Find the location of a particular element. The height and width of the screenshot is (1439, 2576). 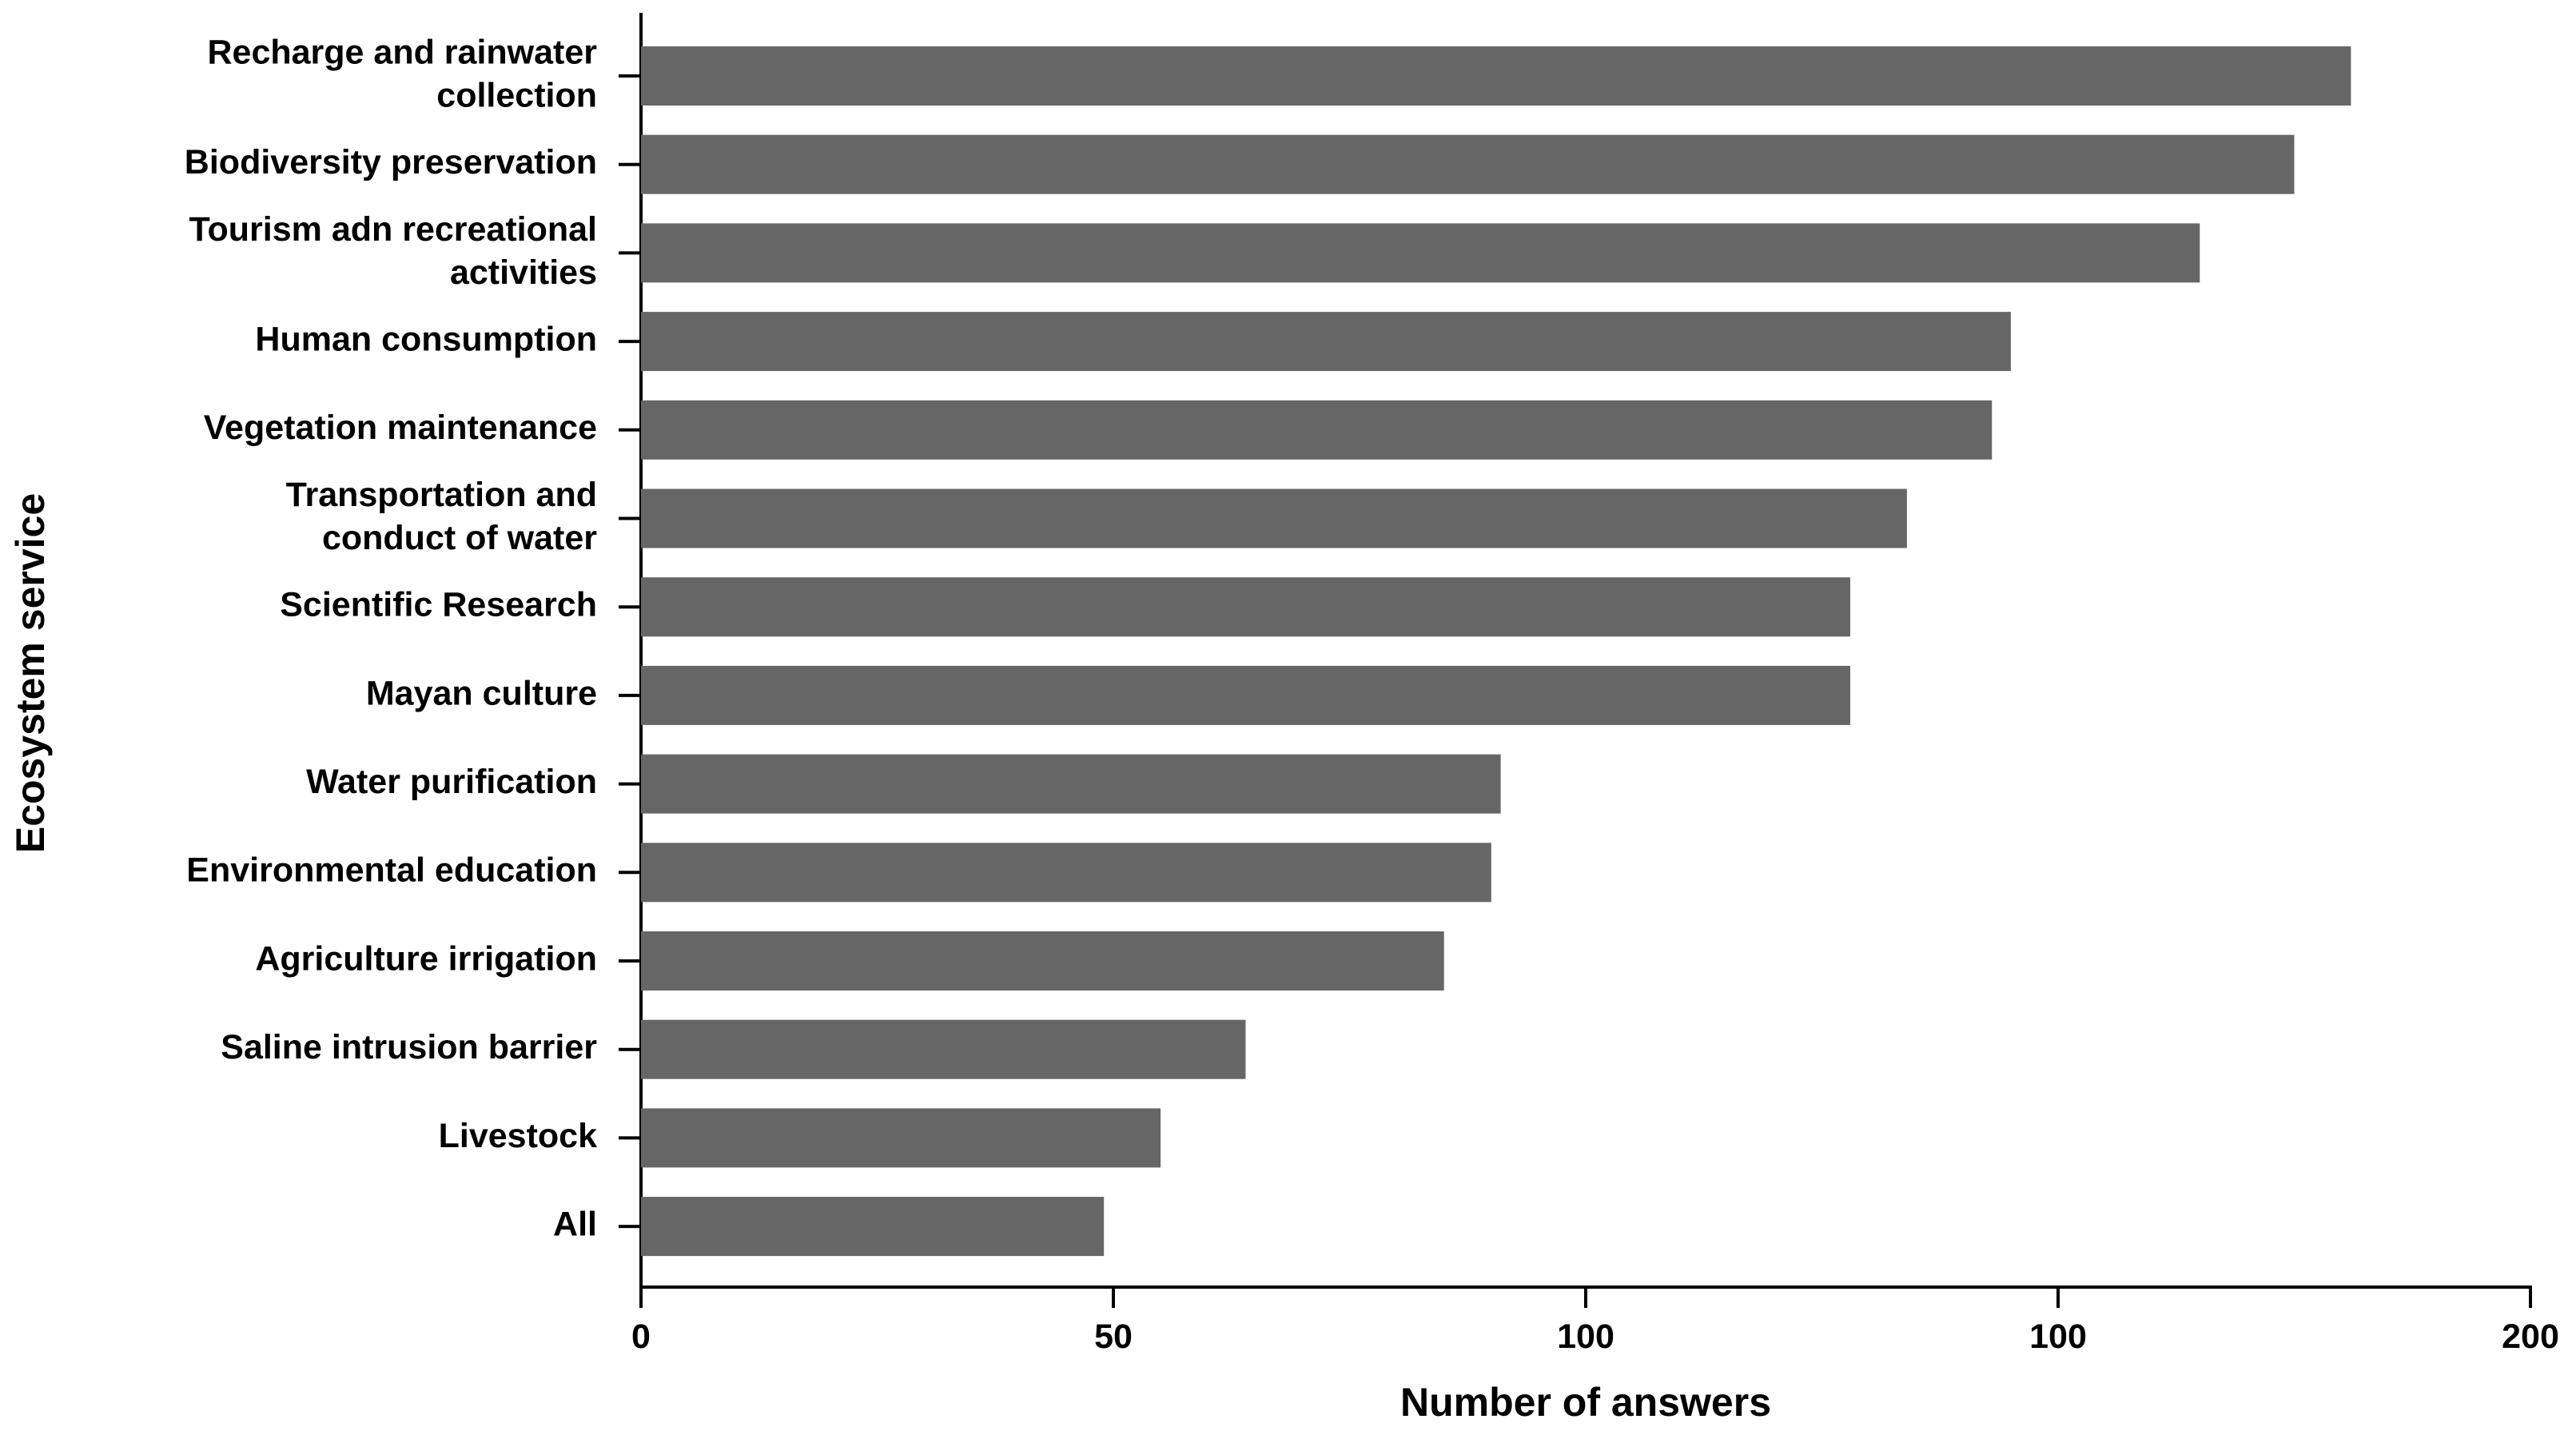

y-tick-label: Agriculture irrigation is located at coordinates (426, 958).